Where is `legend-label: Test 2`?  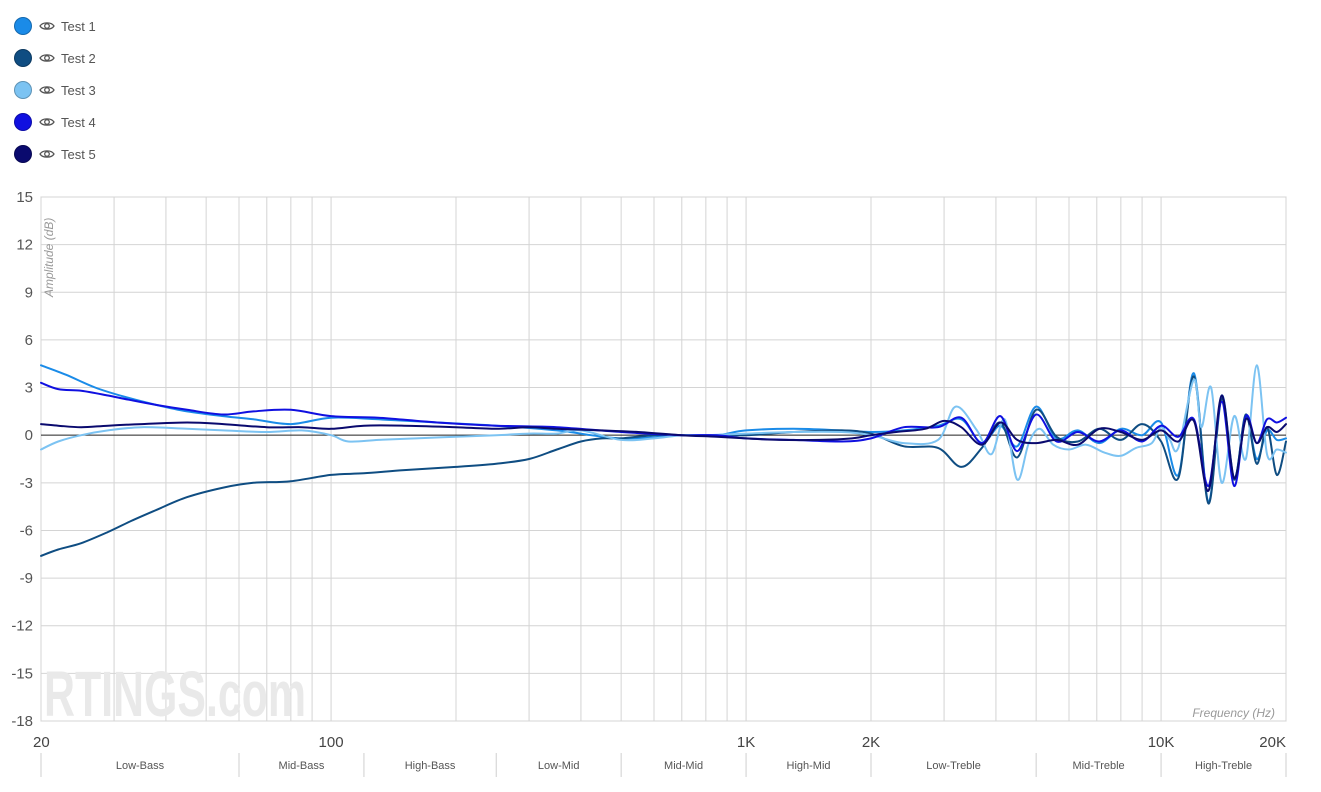
legend-label: Test 2 is located at coordinates (78, 58).